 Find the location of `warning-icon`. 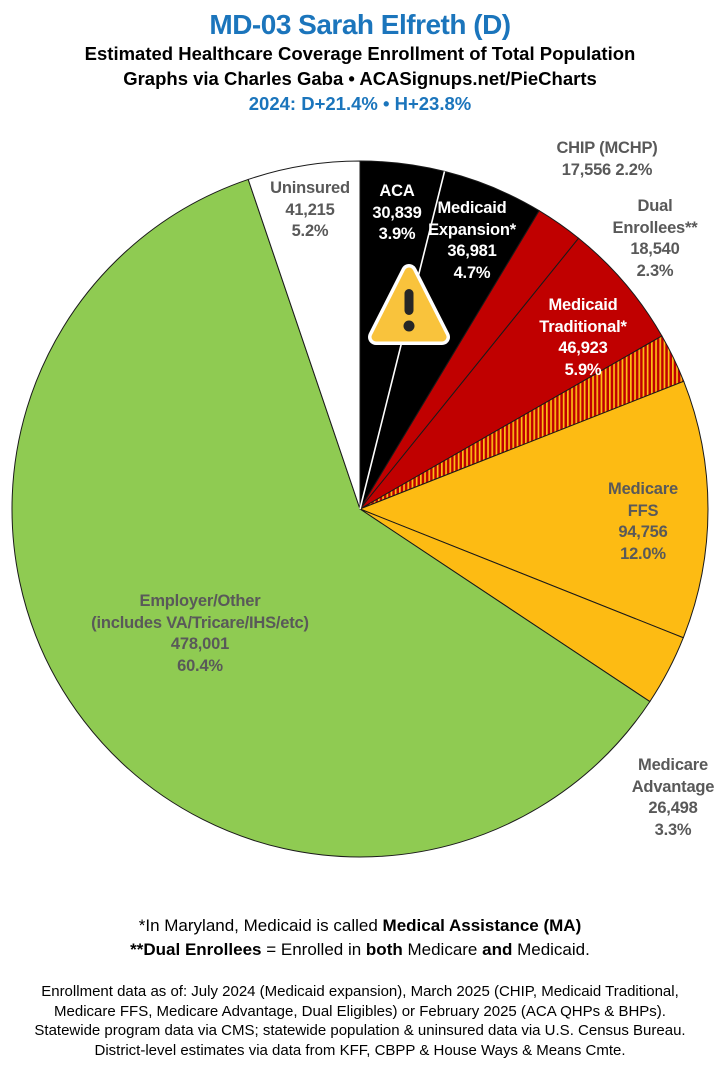

warning-icon is located at coordinates (409, 304).